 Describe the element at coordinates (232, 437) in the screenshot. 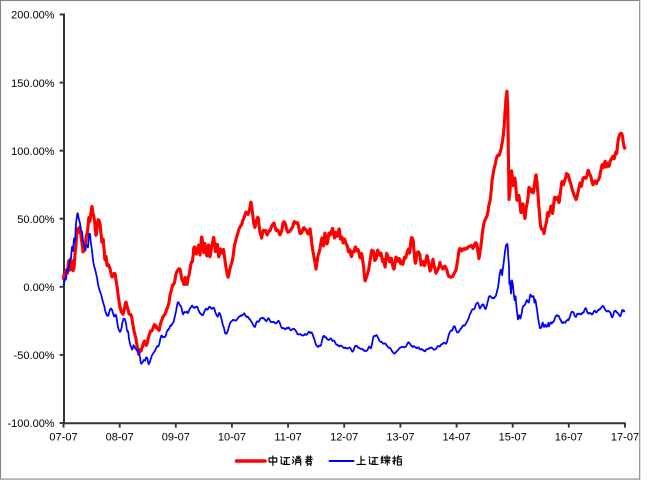

I see `svg-text: 10-07` at that location.